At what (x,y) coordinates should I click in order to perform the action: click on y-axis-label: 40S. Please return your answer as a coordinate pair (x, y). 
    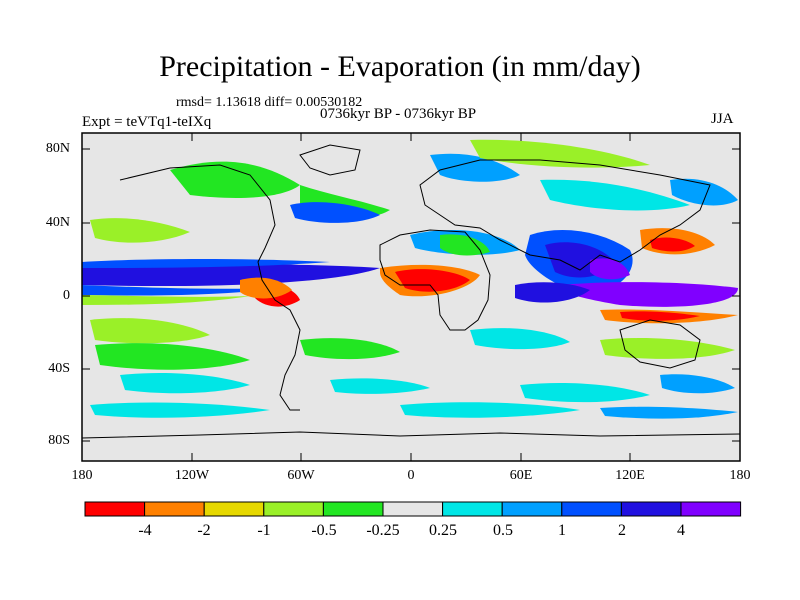
    Looking at the image, I should click on (59, 368).